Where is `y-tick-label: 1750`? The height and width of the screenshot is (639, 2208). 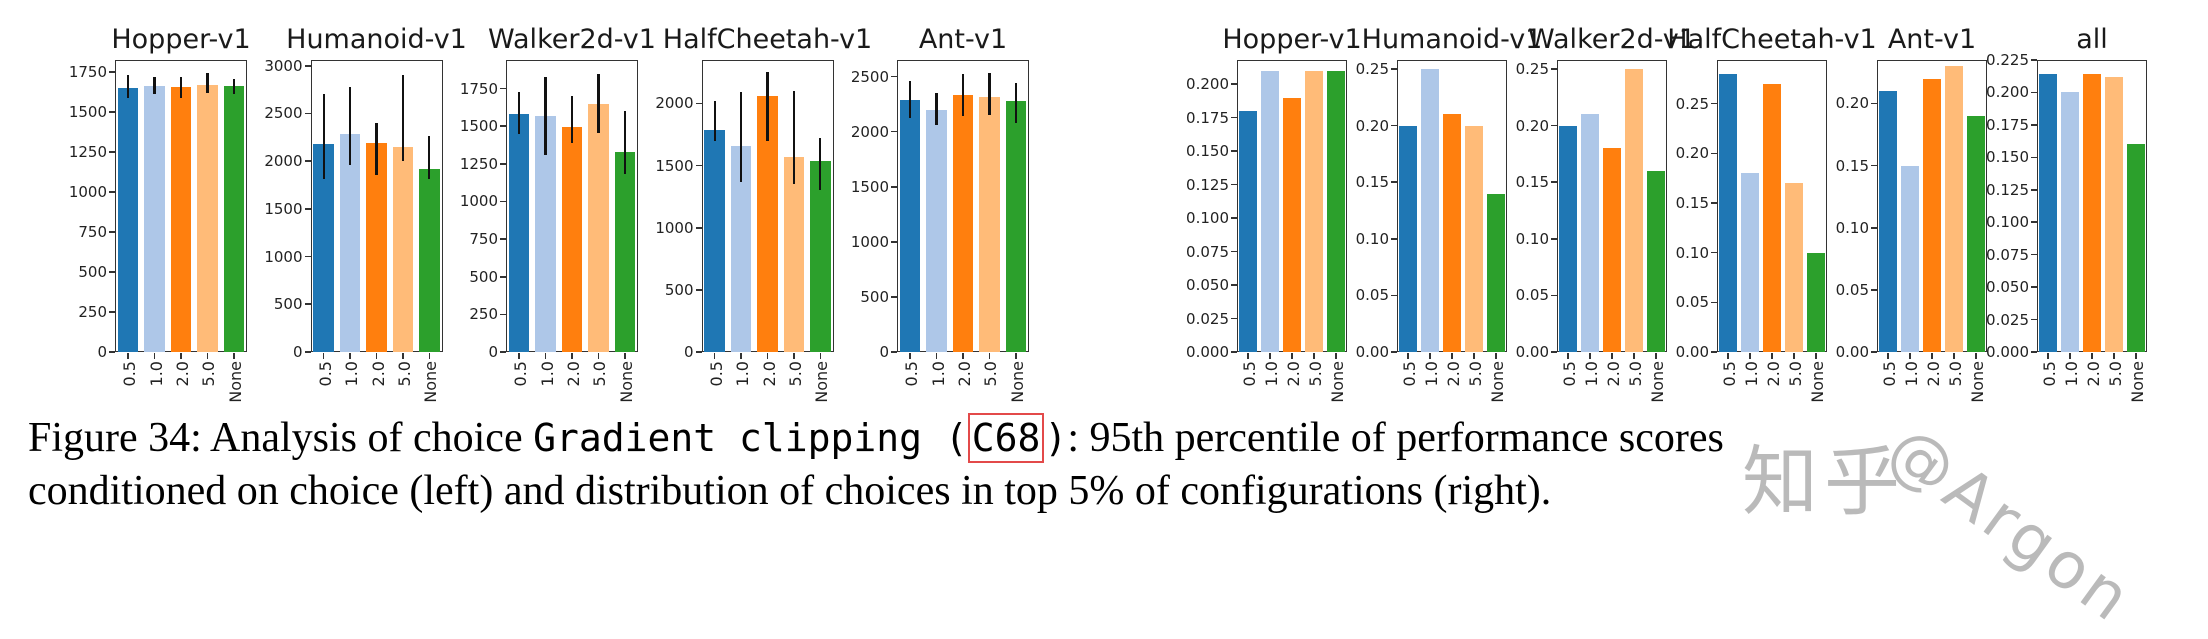 y-tick-label: 1750 is located at coordinates (478, 88).